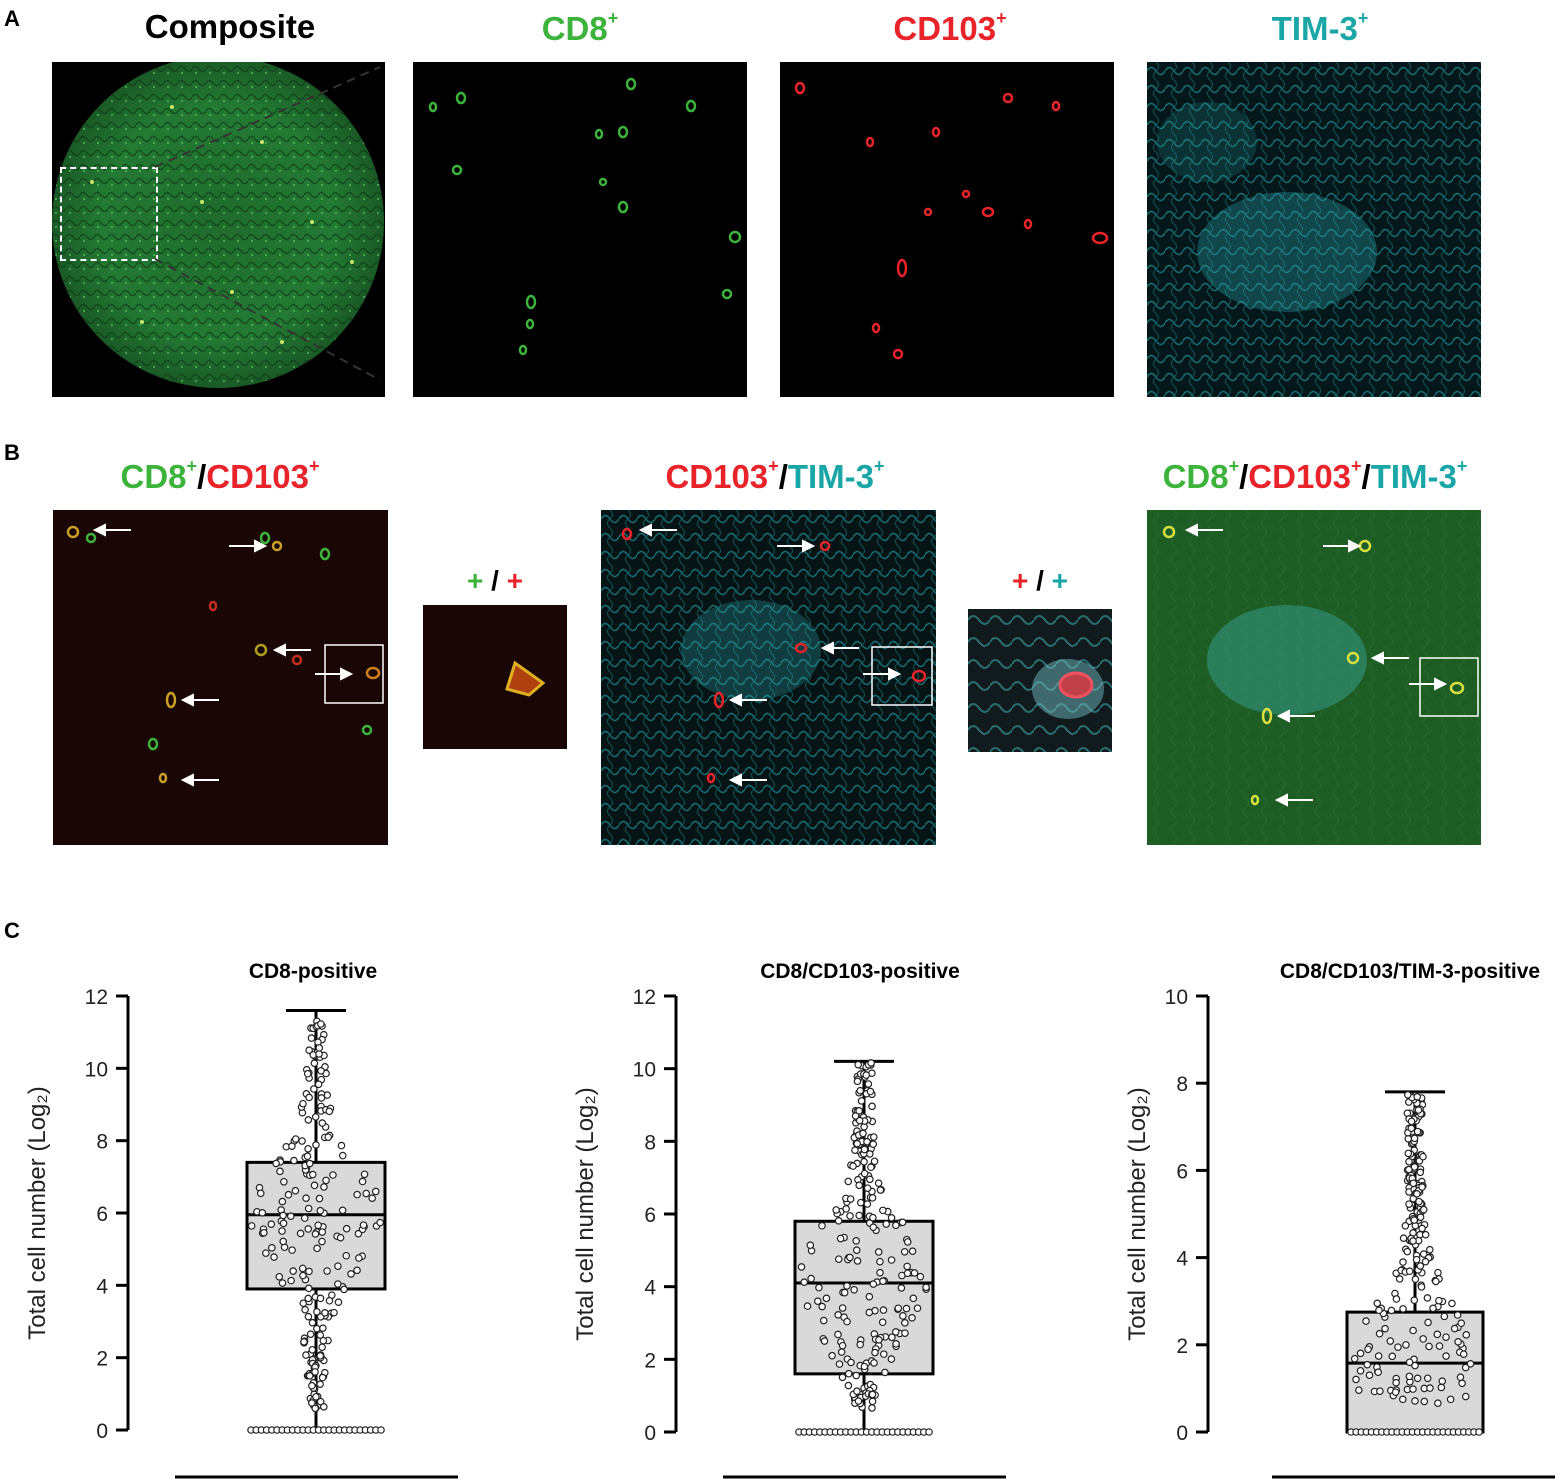 The width and height of the screenshot is (1561, 1483). I want to click on title-tim3: TIM-3+, so click(1320, 27).